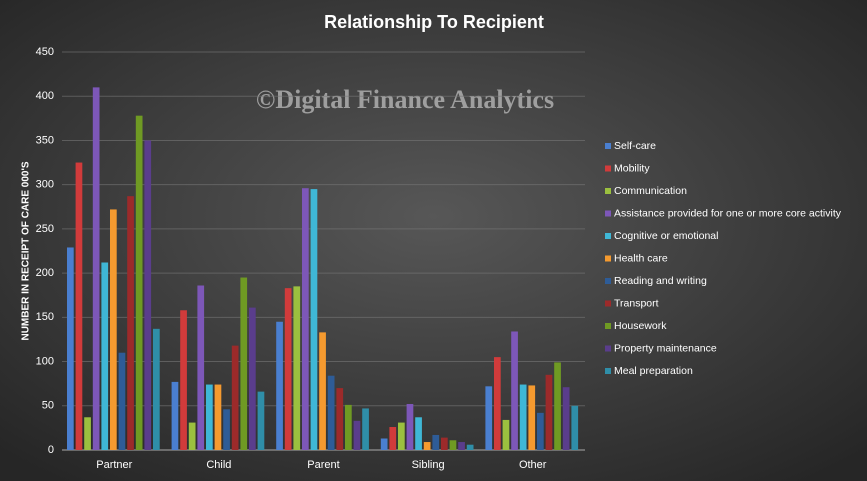 This screenshot has height=481, width=867. What do you see at coordinates (405, 99) in the screenshot?
I see `watermark: ©Digital Finance Analytics` at bounding box center [405, 99].